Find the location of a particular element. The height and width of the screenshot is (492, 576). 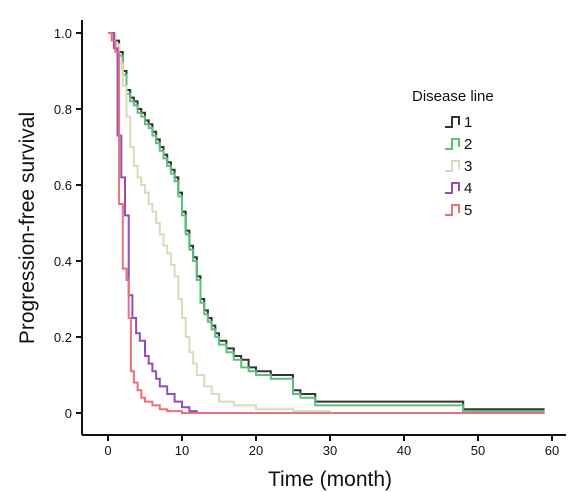

legend-label-4: 4 is located at coordinates (468, 188).